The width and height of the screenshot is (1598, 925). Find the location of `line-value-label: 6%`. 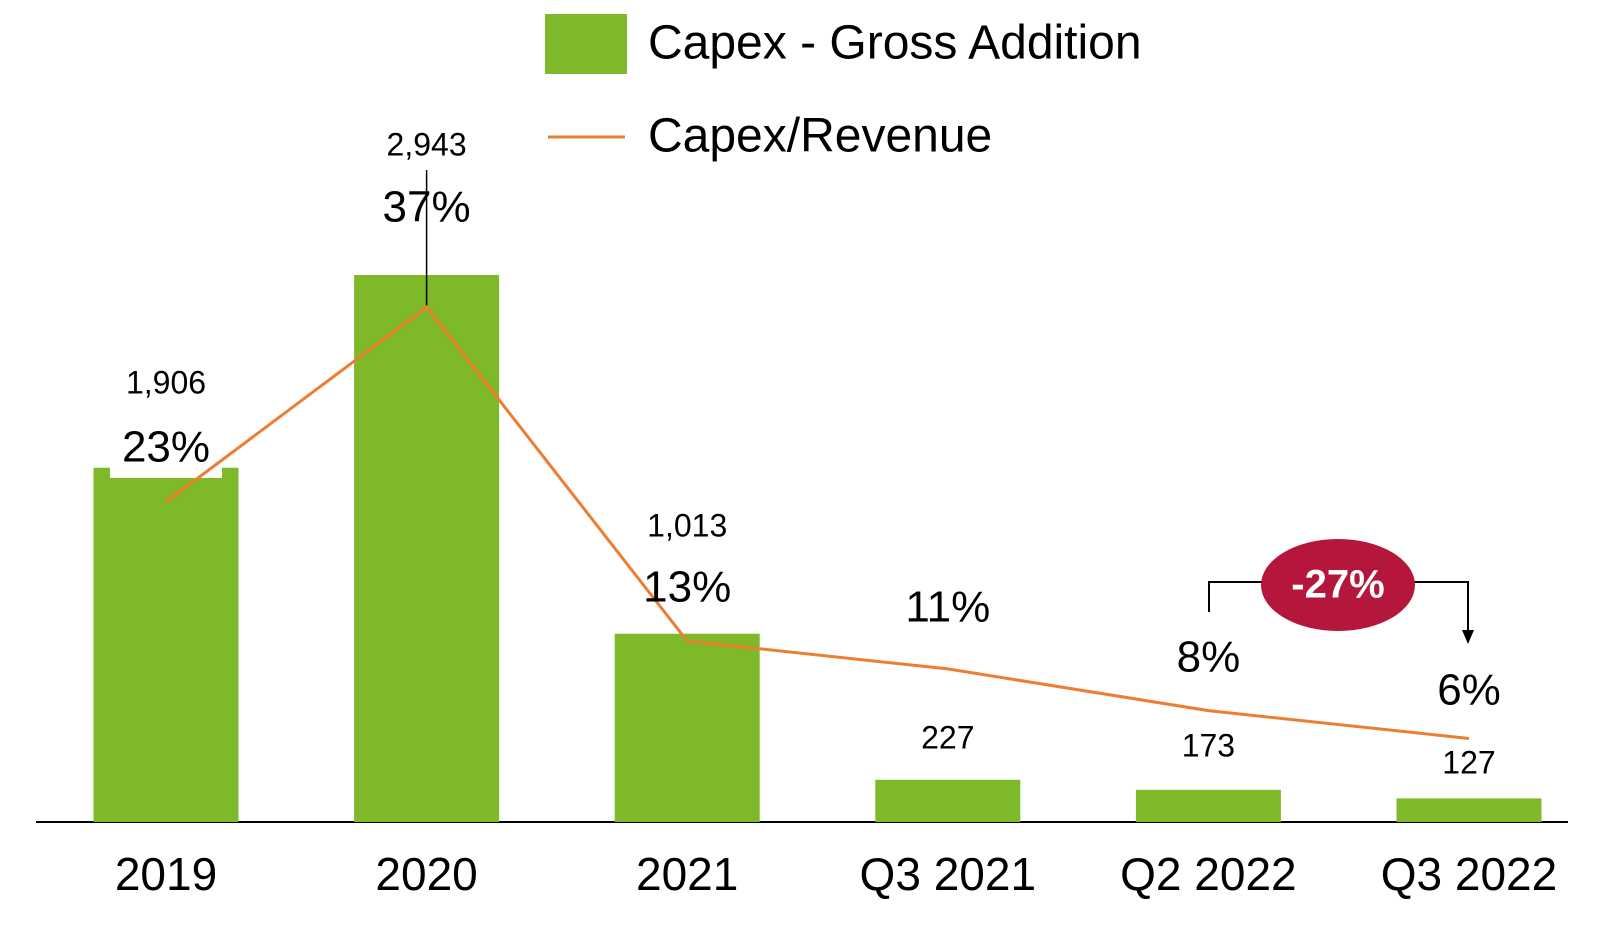

line-value-label: 6% is located at coordinates (1469, 690).